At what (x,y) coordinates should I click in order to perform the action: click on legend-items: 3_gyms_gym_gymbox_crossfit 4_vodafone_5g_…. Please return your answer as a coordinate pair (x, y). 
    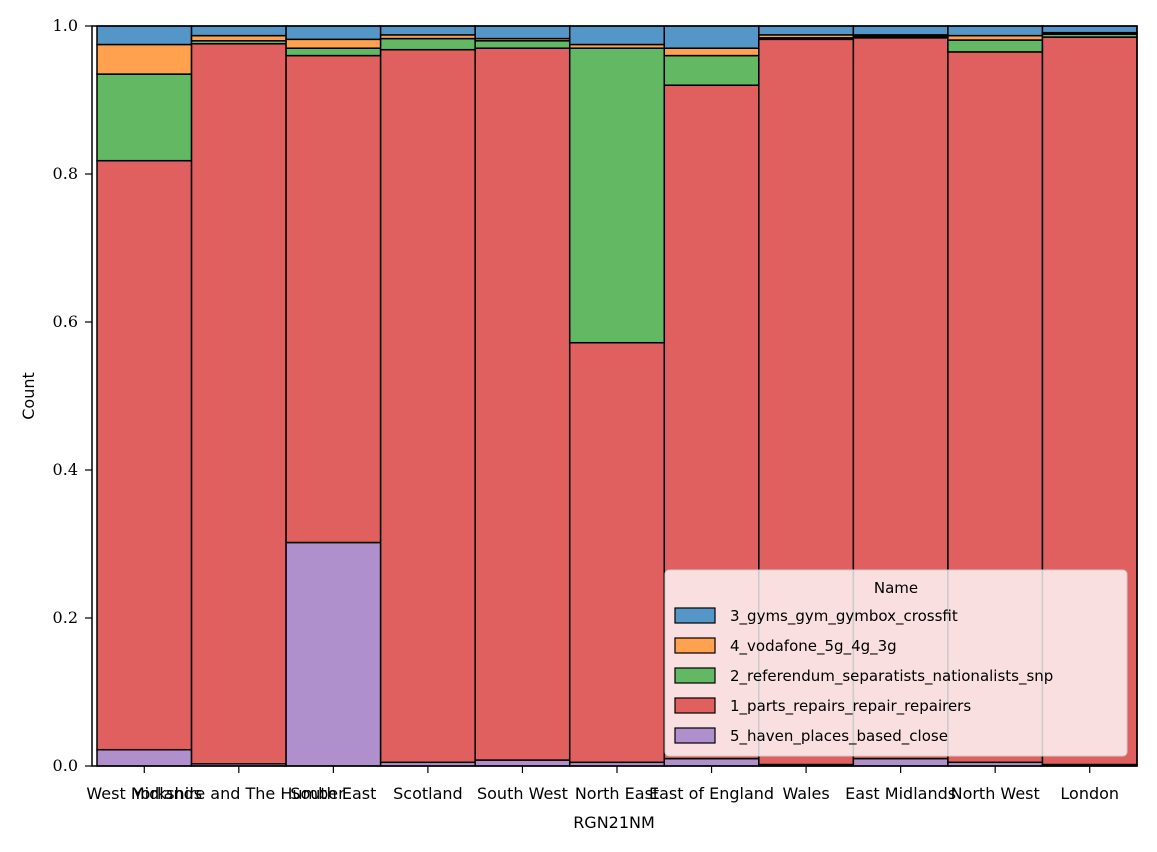
    Looking at the image, I should click on (863, 676).